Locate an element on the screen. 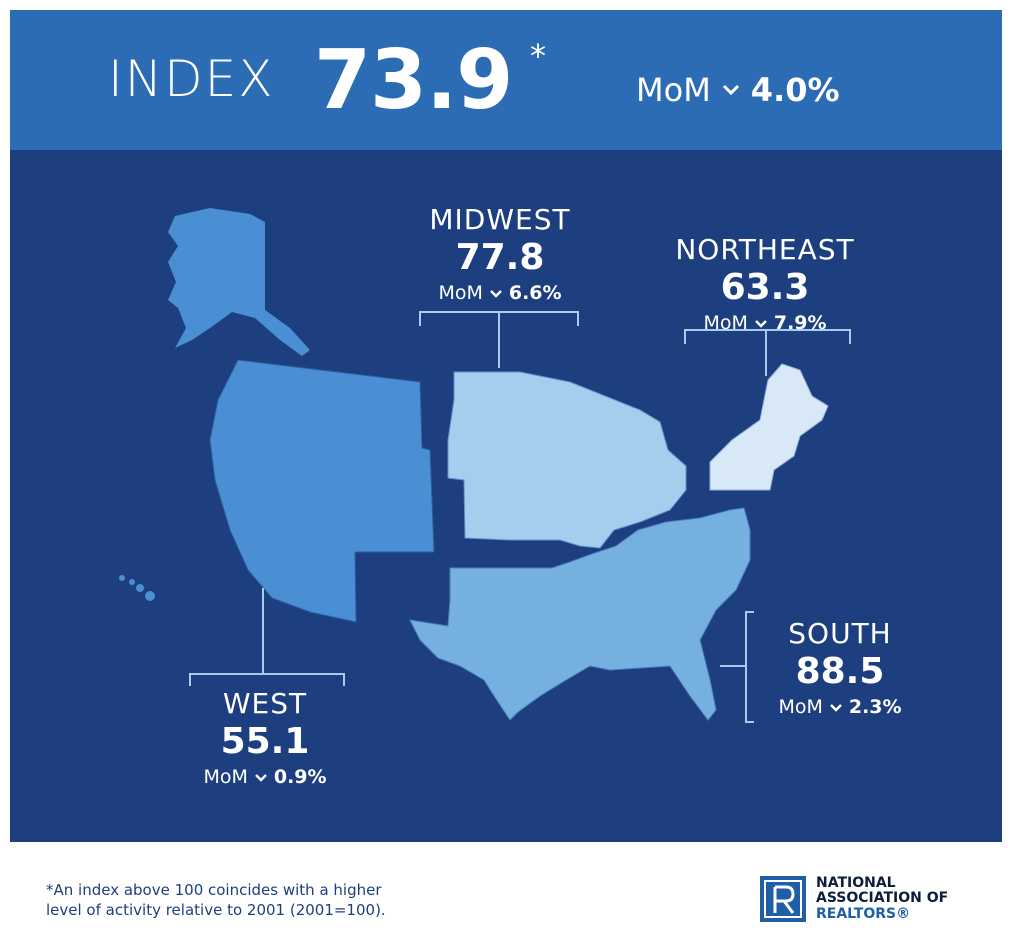 This screenshot has width=1024, height=932. region-northeast-value: 63.3 is located at coordinates (765, 287).